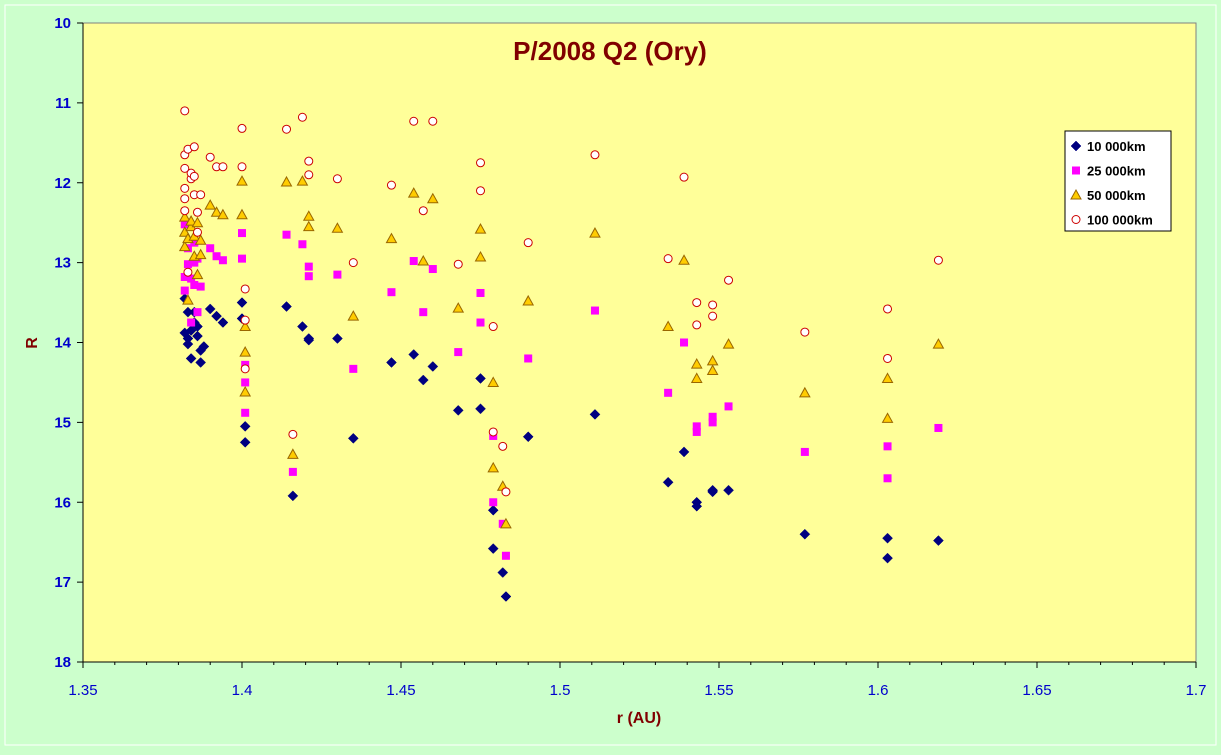  I want to click on y-tick-label: 14, so click(62, 343).